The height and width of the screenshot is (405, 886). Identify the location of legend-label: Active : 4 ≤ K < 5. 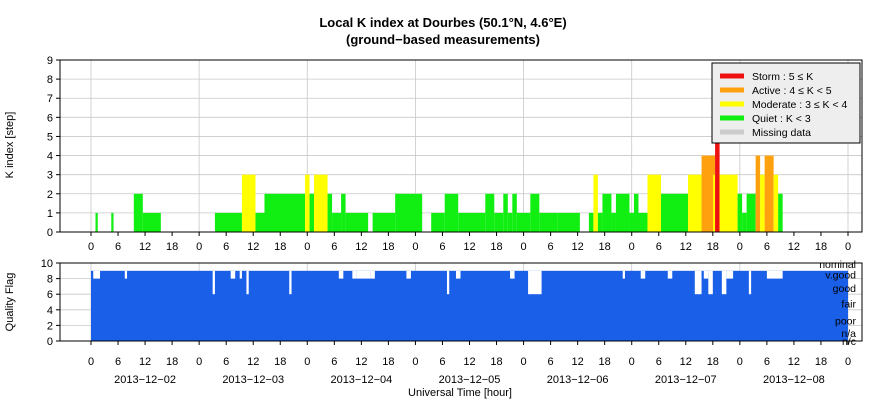
(792, 91).